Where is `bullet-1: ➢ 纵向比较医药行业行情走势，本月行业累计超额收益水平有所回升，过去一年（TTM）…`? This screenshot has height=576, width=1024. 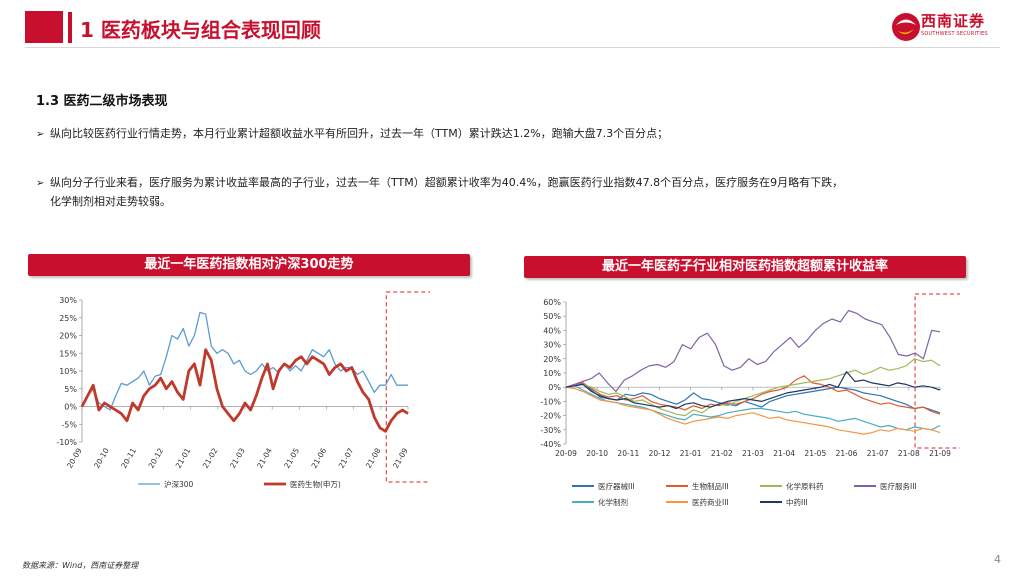 bullet-1: ➢ 纵向比较医药行业行情走势，本月行业累计超额收益水平有所回升，过去一年（TTM）… is located at coordinates (511, 134).